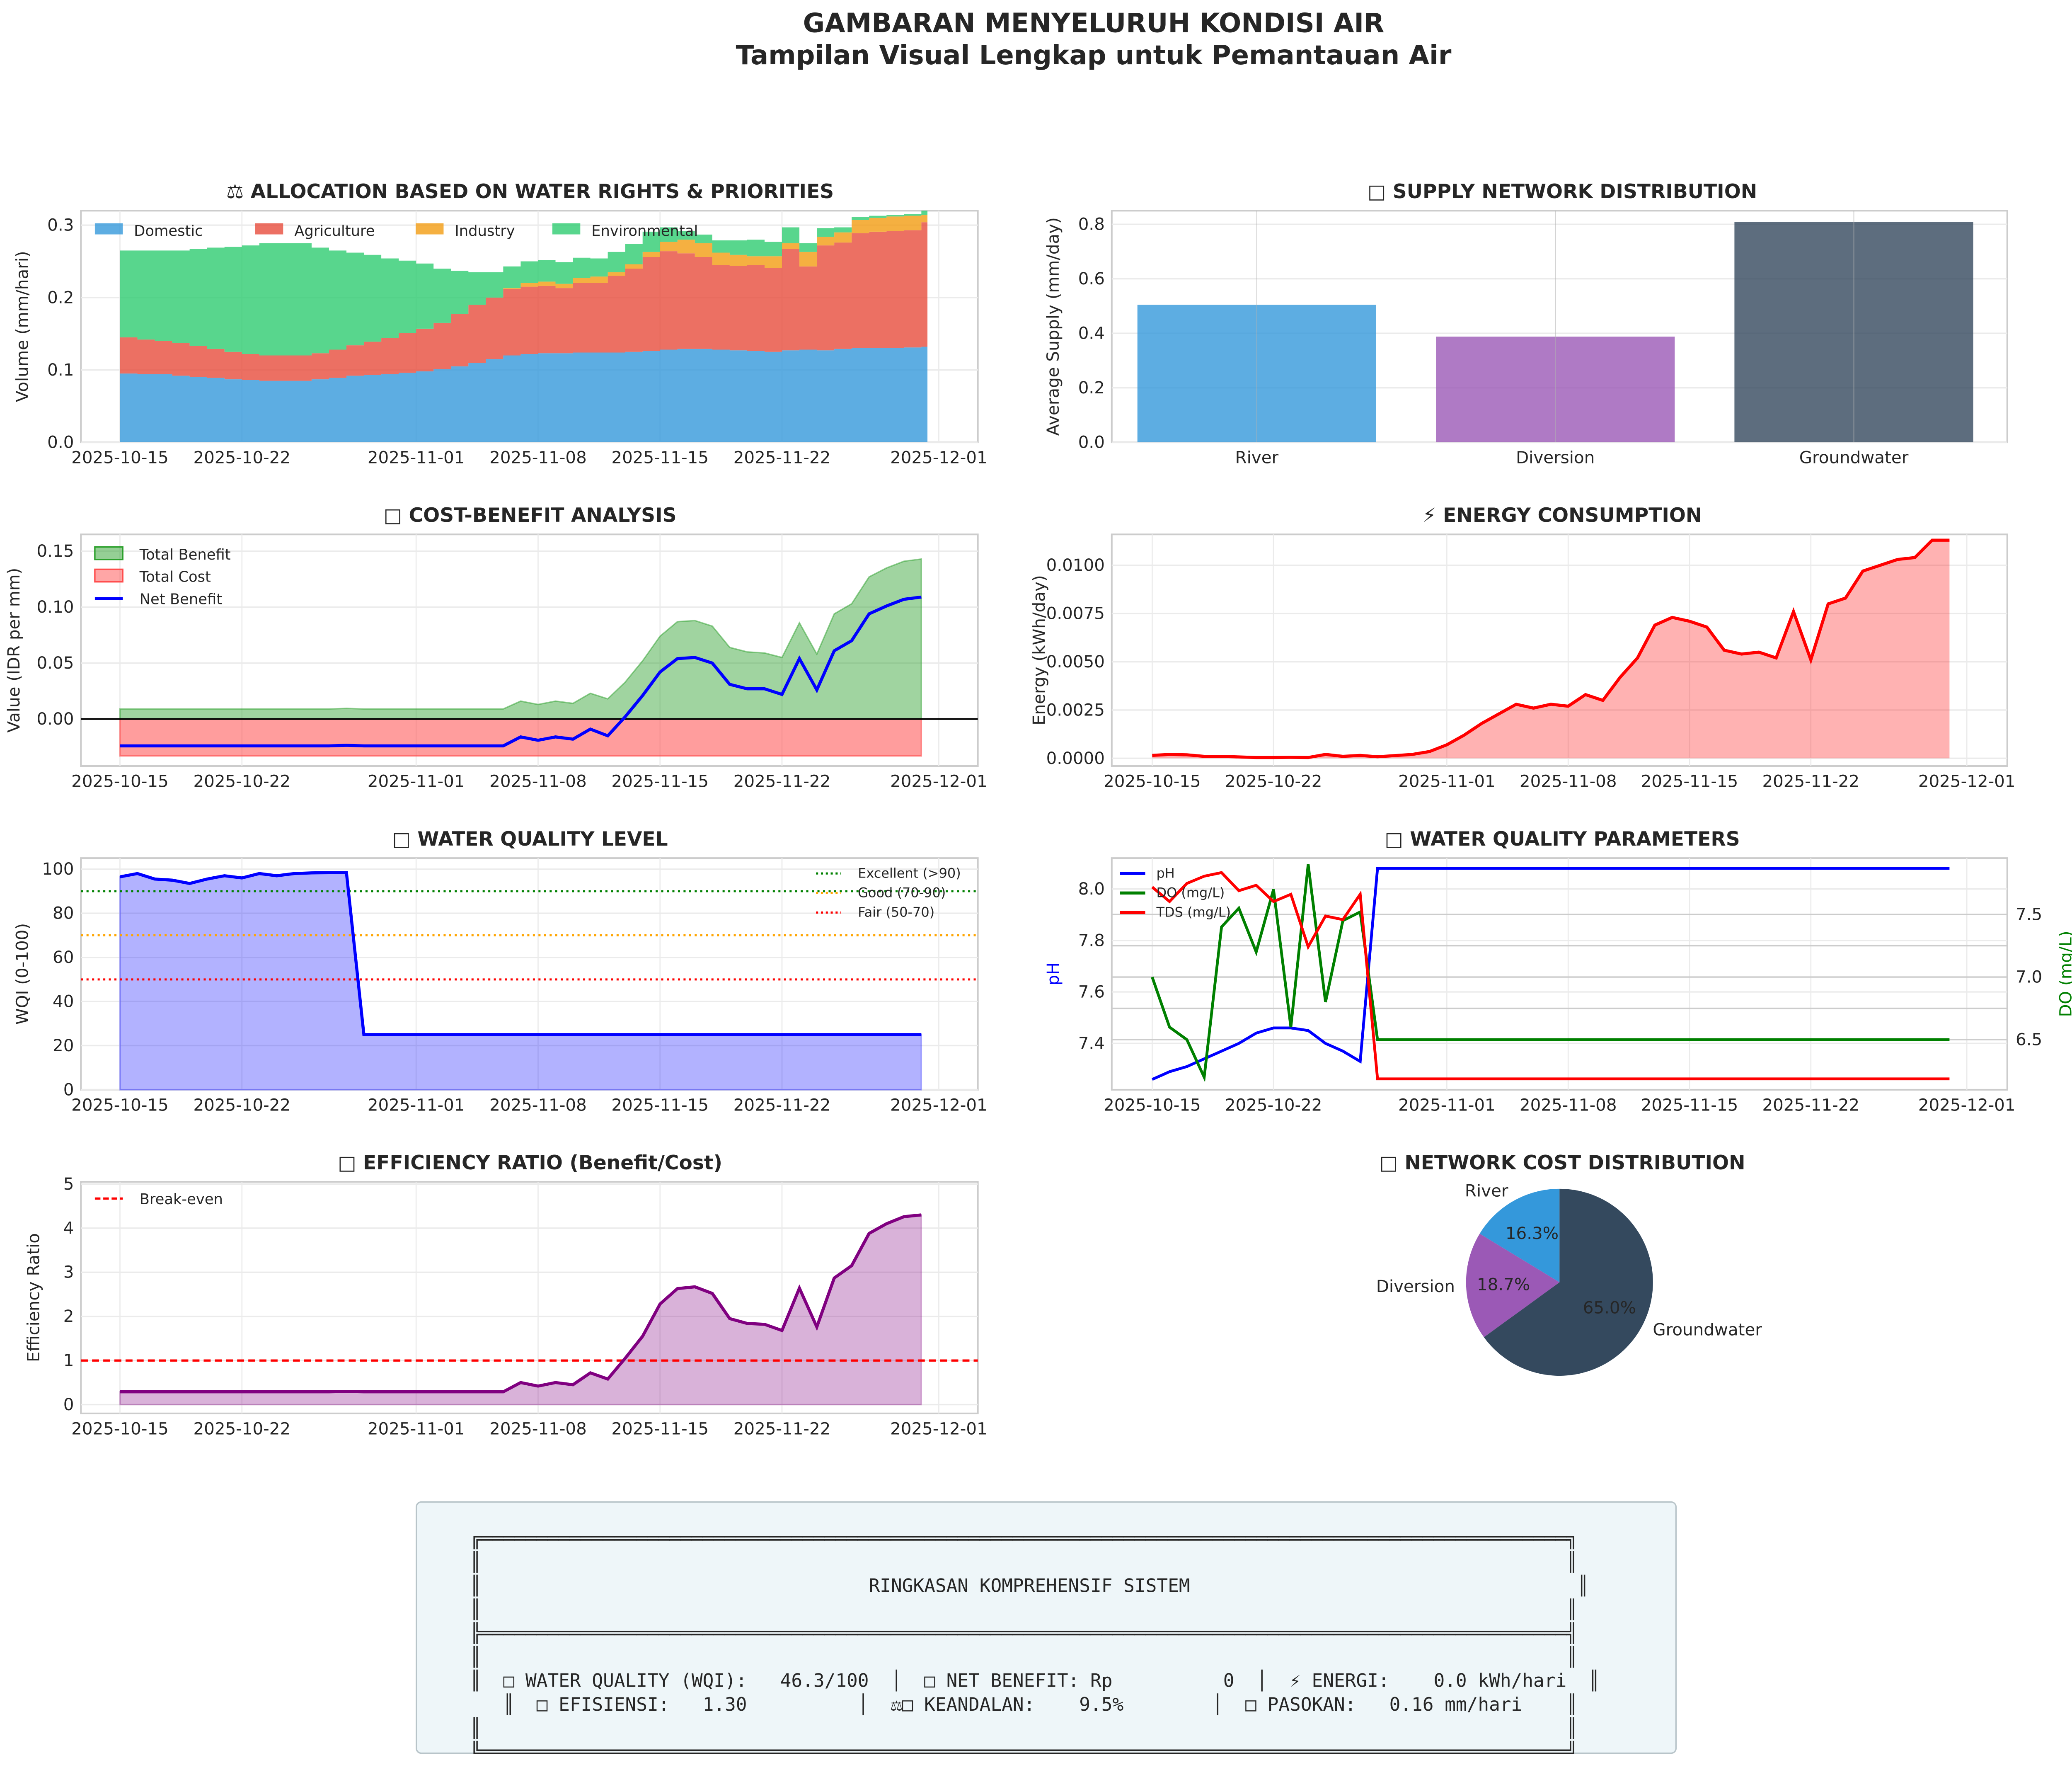 Image resolution: width=2072 pixels, height=1765 pixels. I want to click on y-tick-label: 0.1, so click(60, 370).